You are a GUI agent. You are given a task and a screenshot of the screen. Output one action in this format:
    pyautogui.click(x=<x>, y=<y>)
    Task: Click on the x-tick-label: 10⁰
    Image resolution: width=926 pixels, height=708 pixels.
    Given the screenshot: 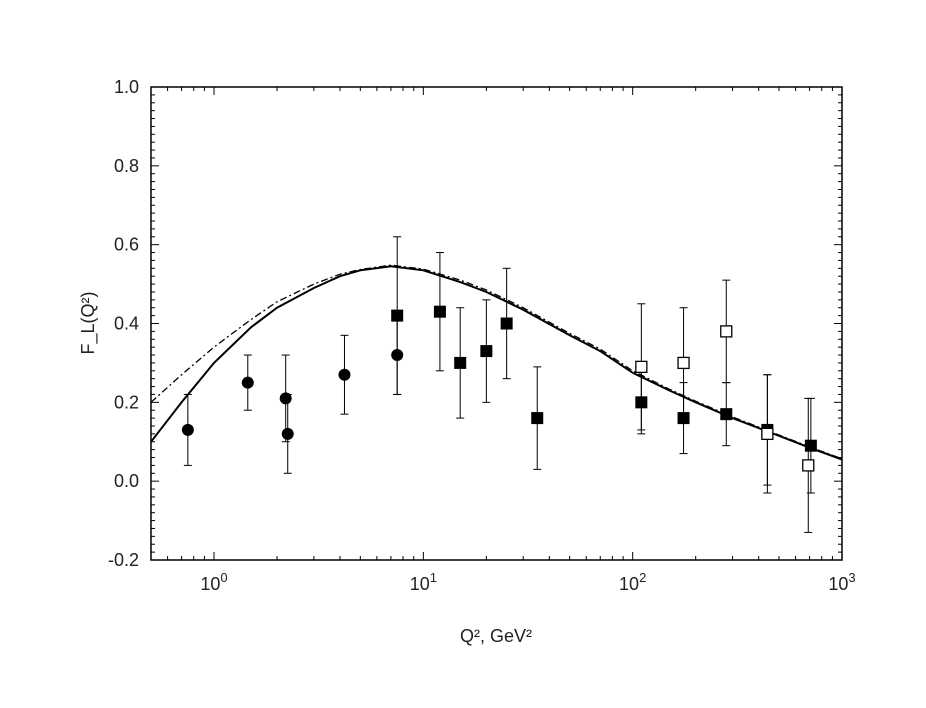 What is the action you would take?
    pyautogui.click(x=213, y=582)
    